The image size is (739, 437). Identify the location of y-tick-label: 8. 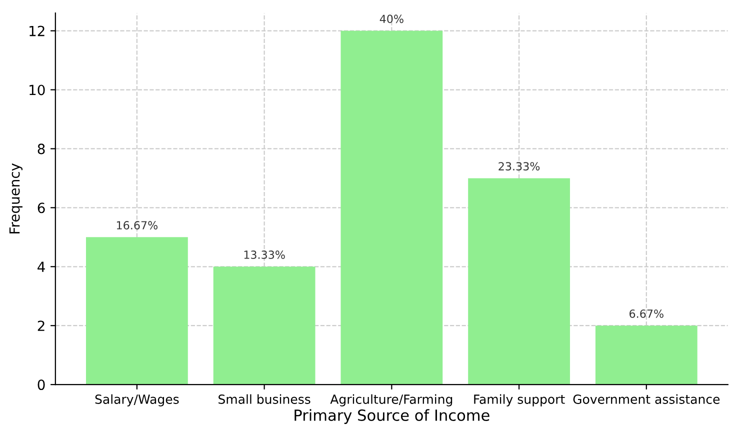
(41, 149).